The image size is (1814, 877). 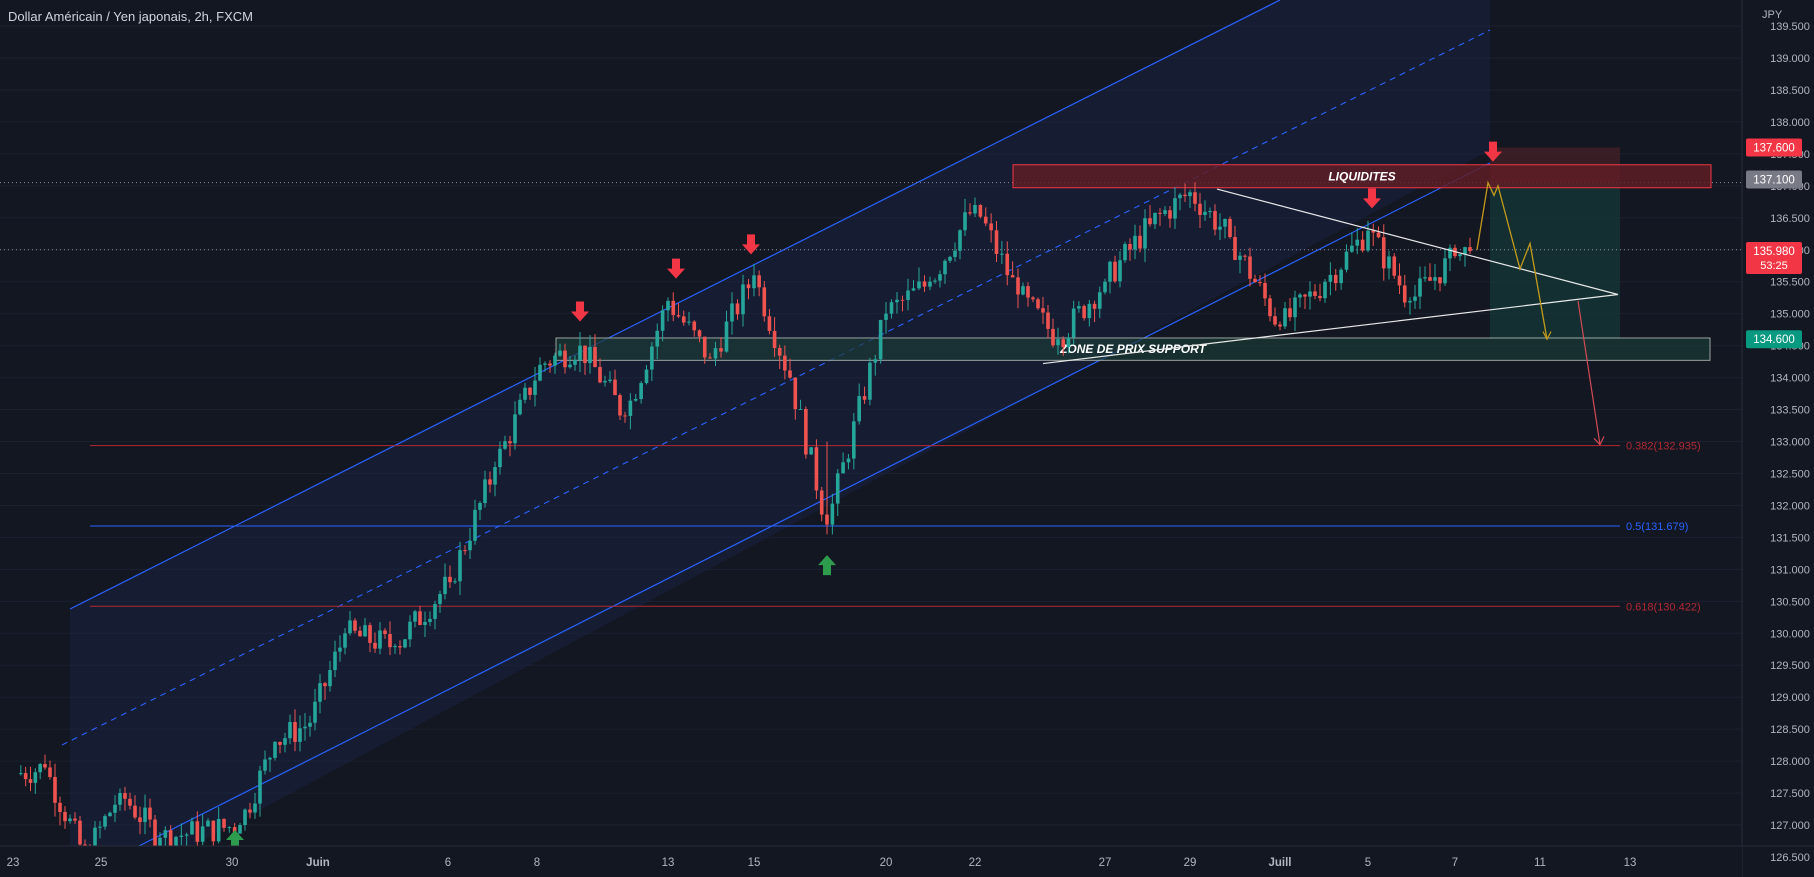 What do you see at coordinates (1790, 570) in the screenshot?
I see `price-tick-label: 131.000` at bounding box center [1790, 570].